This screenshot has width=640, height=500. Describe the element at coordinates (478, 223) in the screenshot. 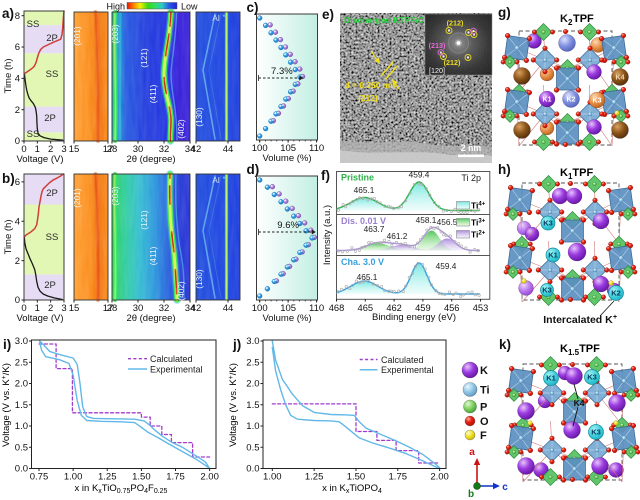

I see `svg-text: Ti3+` at that location.